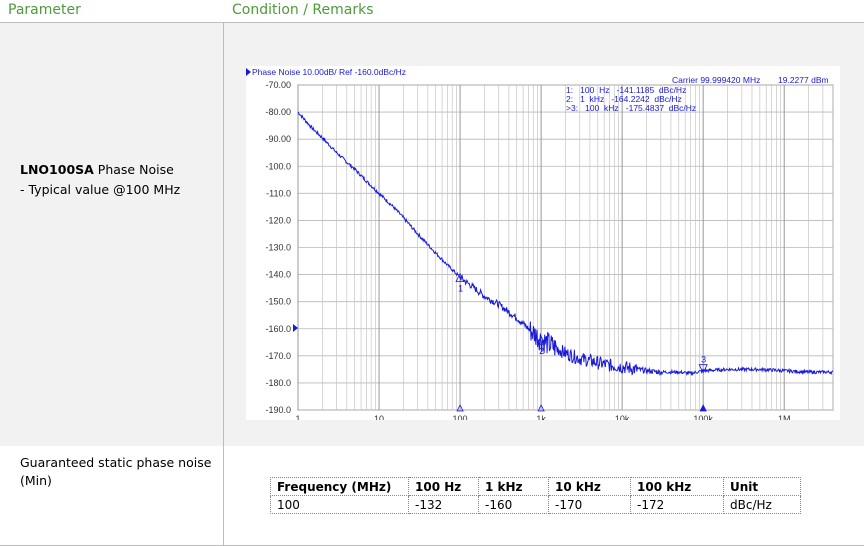  I want to click on y-tick-label: -140.0, so click(278, 275).